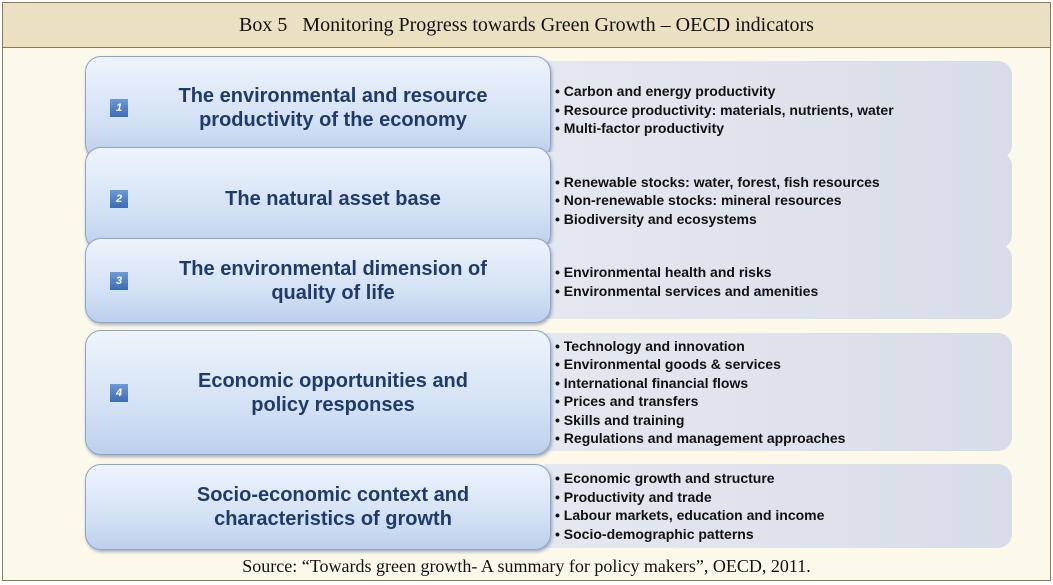 This screenshot has width=1053, height=585. What do you see at coordinates (333, 268) in the screenshot?
I see `label-line: The environmental dimension of` at bounding box center [333, 268].